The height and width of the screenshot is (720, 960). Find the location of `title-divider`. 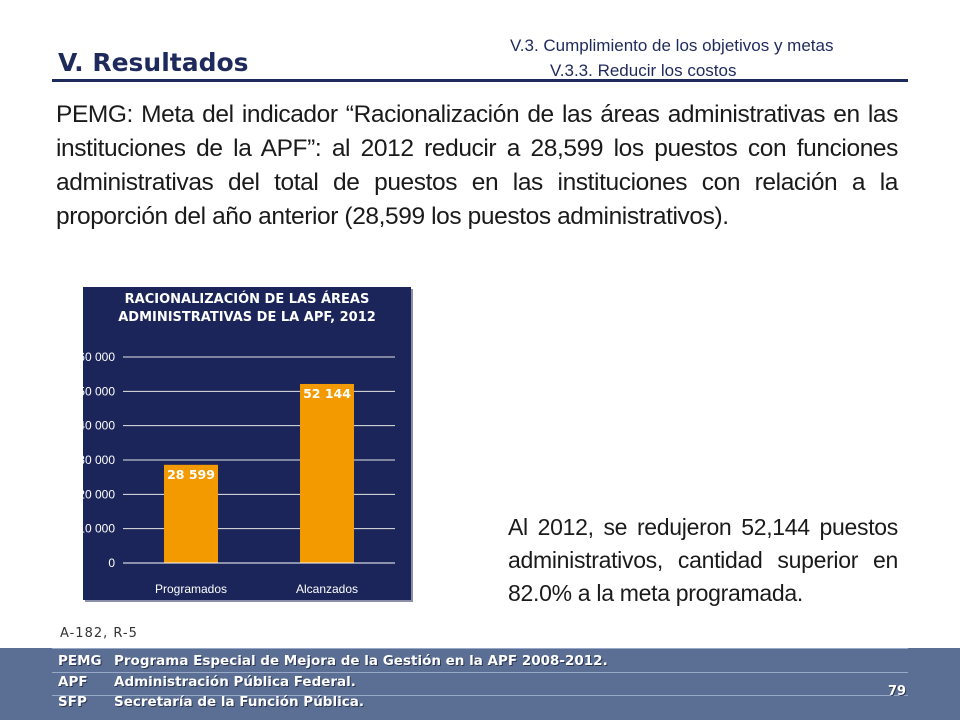

title-divider is located at coordinates (480, 80).